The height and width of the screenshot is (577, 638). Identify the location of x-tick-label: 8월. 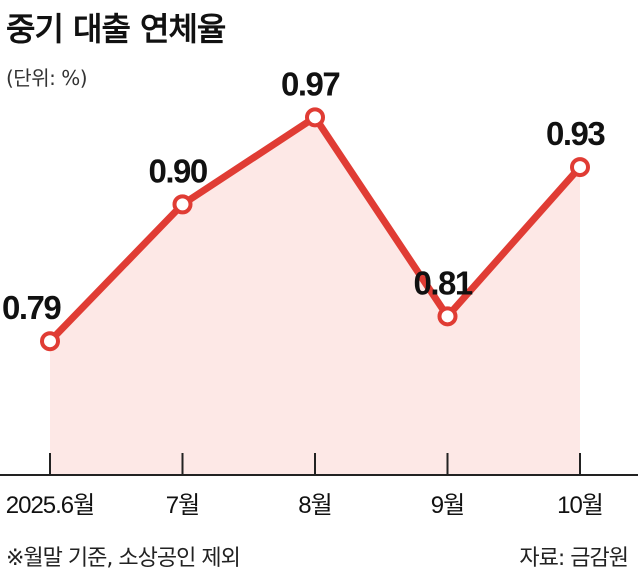
(314, 505).